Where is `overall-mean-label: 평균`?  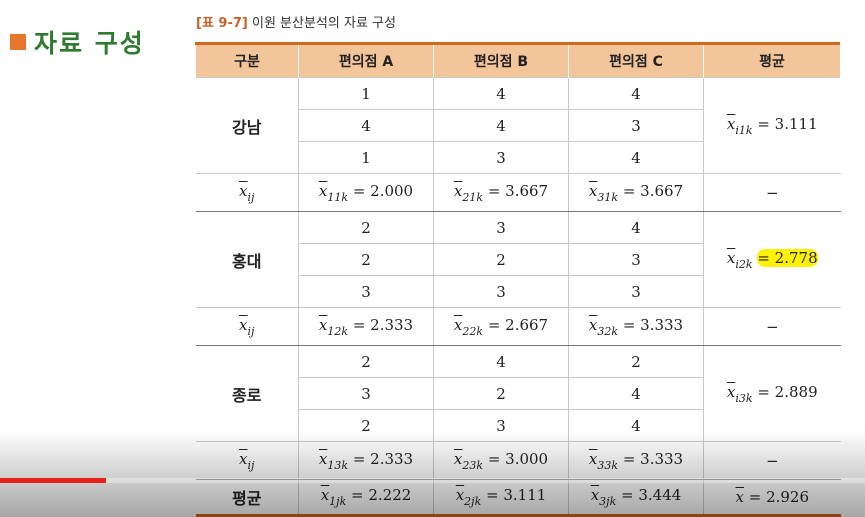 overall-mean-label: 평균 is located at coordinates (247, 498).